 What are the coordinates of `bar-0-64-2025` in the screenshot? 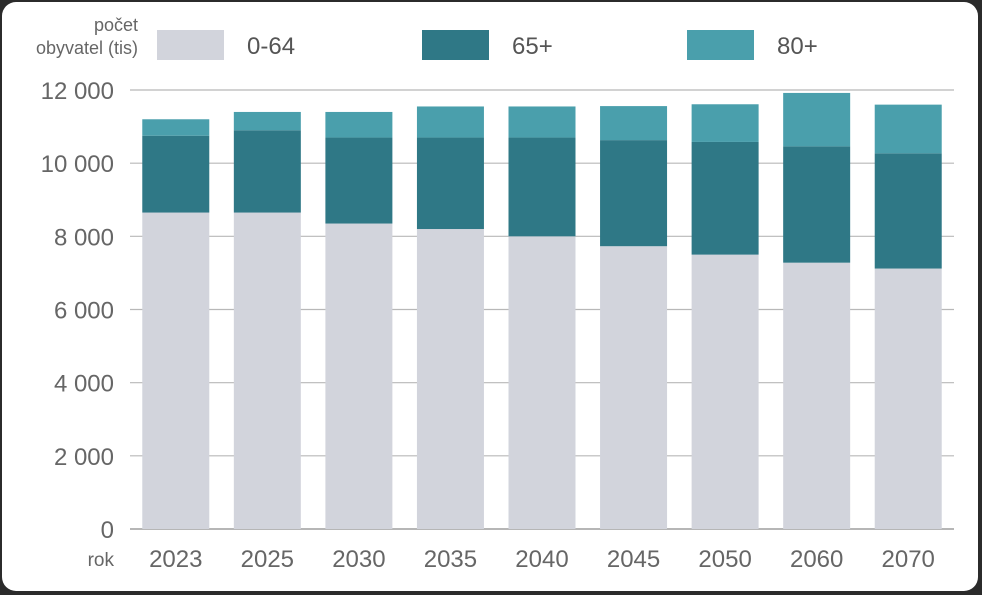 It's located at (267, 370).